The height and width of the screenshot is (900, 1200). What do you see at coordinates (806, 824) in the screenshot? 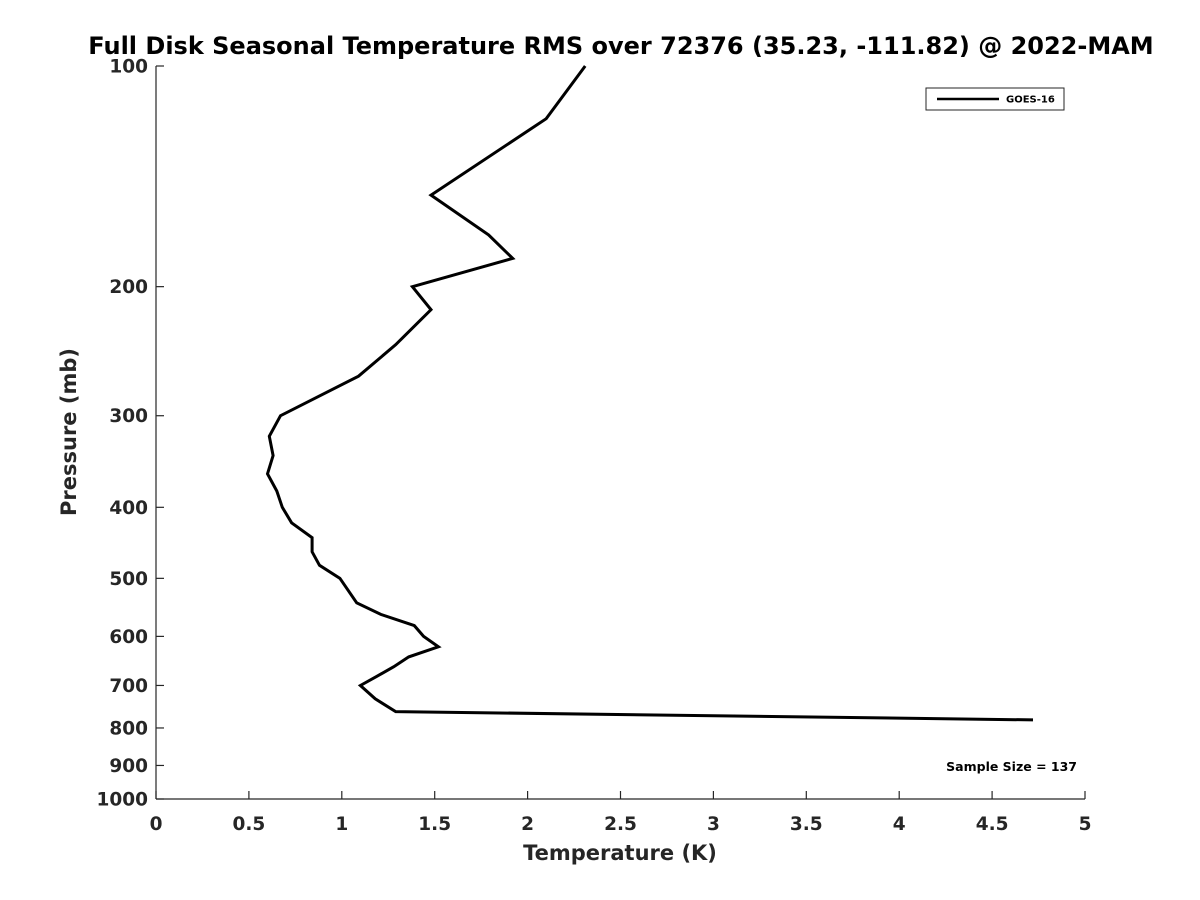
I see `x-tick-label: 3.5` at bounding box center [806, 824].